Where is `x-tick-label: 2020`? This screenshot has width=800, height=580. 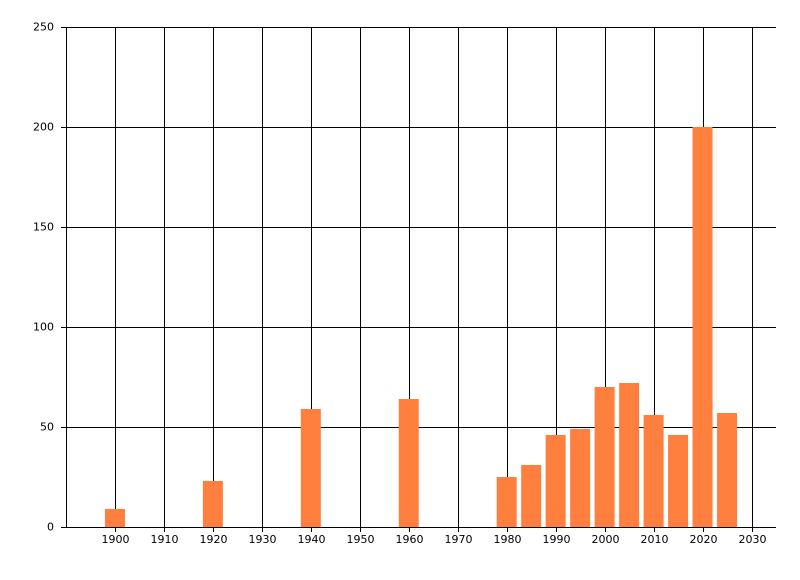
x-tick-label: 2020 is located at coordinates (704, 539).